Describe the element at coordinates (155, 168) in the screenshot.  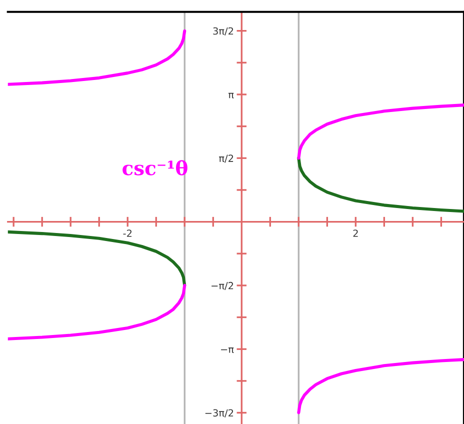
I see `annotation: csc⁻¹θ` at that location.